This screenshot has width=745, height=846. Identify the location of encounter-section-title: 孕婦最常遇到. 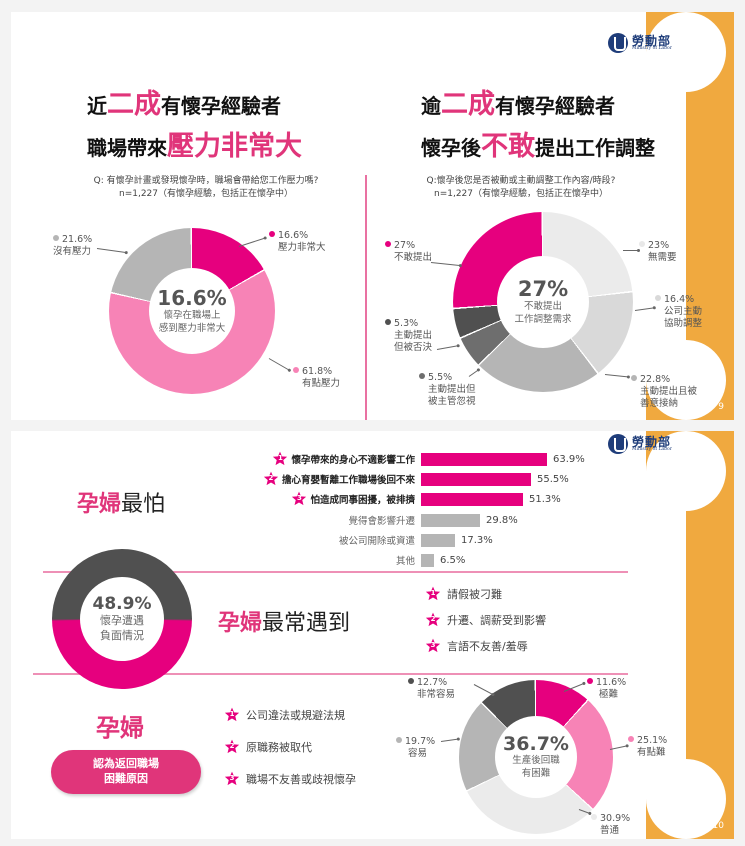
(284, 623).